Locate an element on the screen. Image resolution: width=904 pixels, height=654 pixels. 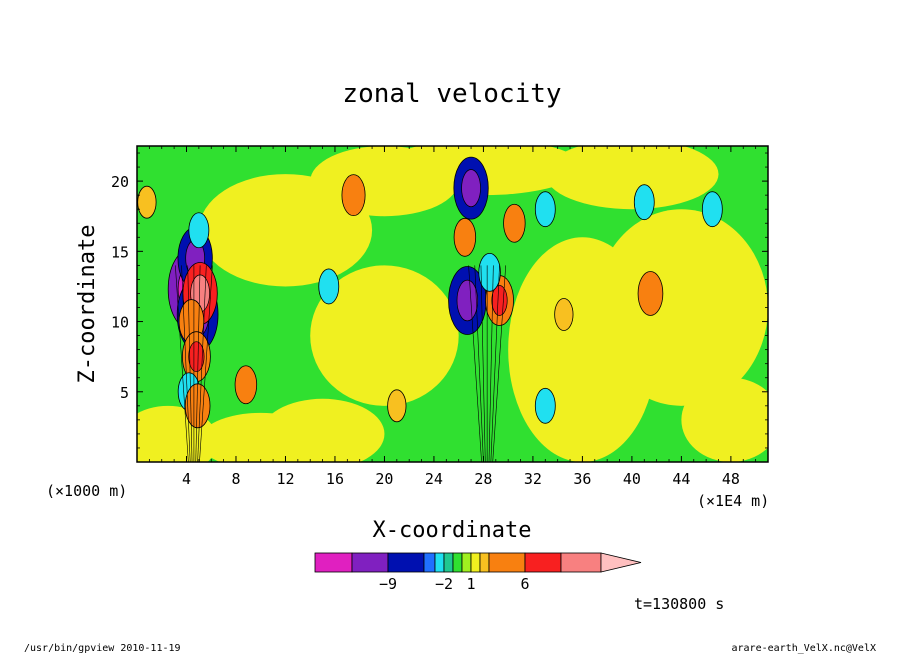
x-tick-label: 4 is located at coordinates (186, 479).